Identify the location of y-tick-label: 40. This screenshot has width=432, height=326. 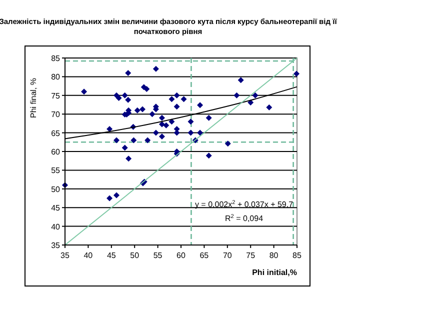
(56, 227).